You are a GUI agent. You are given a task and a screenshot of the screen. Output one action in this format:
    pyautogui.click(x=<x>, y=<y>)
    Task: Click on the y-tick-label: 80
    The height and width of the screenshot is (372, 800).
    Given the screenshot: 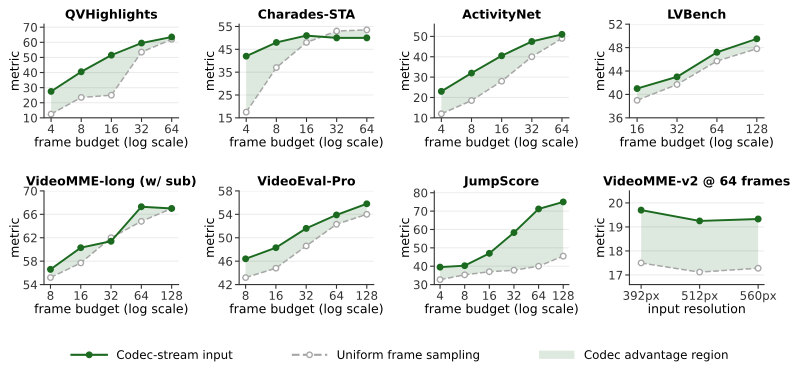 What is the action you would take?
    pyautogui.click(x=421, y=193)
    